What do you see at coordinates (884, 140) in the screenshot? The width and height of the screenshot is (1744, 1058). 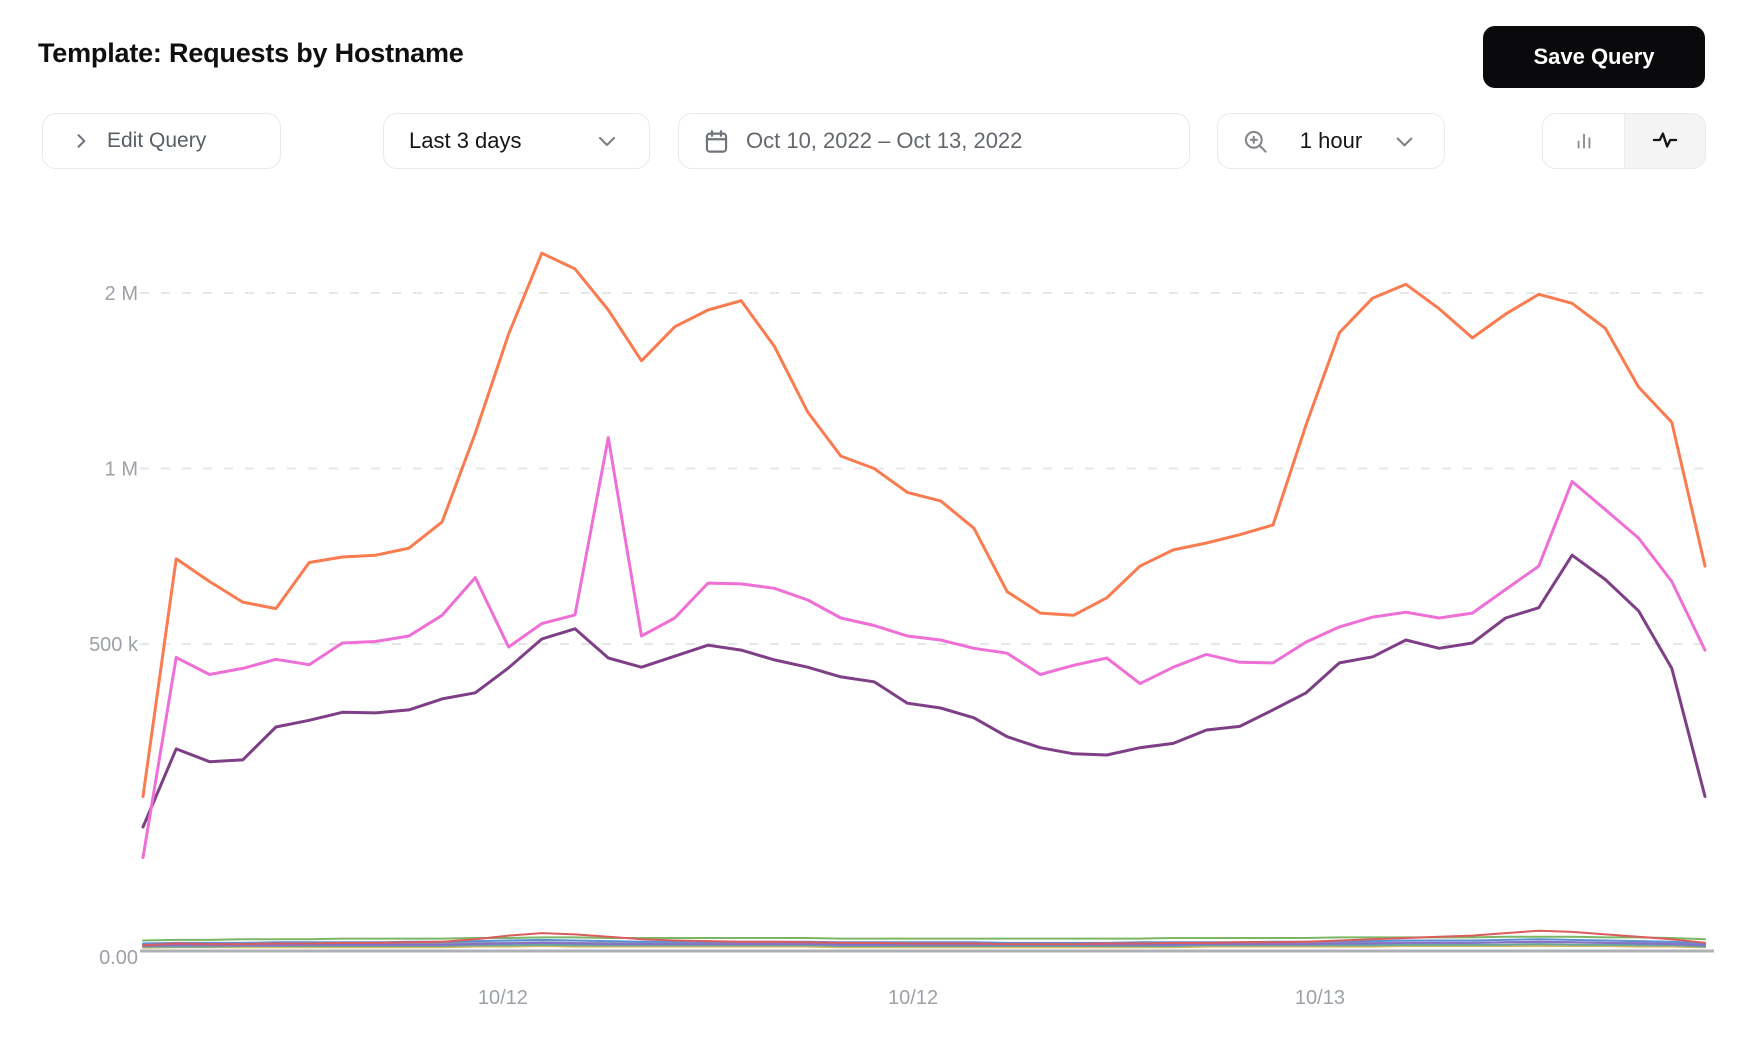 I see `date-range-label: Oct 10, 2022 – Oct 13, 2022` at bounding box center [884, 140].